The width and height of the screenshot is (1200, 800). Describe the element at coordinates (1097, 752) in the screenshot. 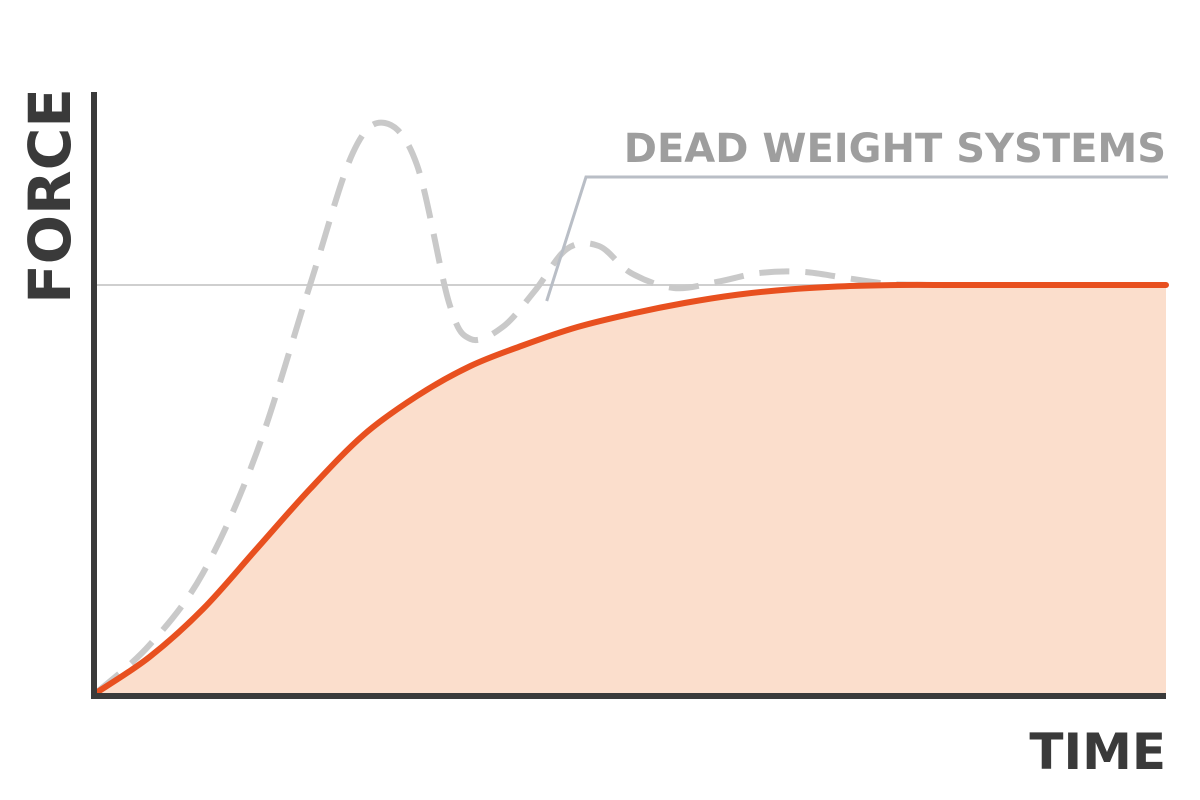

I see `x-axis-title: TIME` at that location.